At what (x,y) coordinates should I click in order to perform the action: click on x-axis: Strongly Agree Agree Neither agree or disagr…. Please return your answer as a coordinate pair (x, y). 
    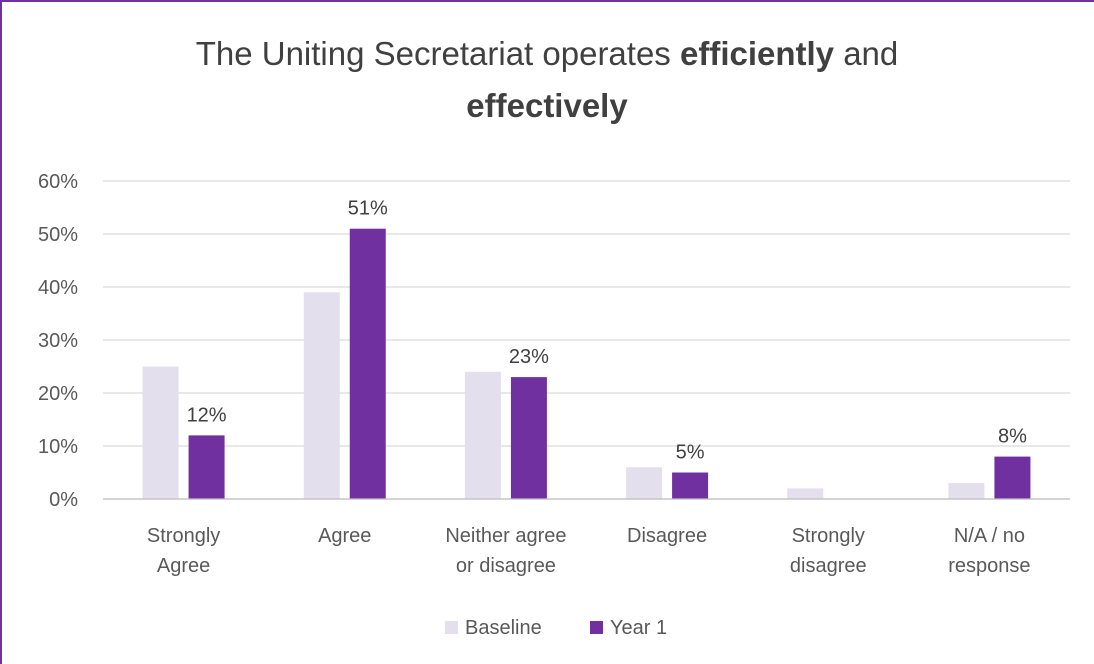
    Looking at the image, I should click on (586, 537).